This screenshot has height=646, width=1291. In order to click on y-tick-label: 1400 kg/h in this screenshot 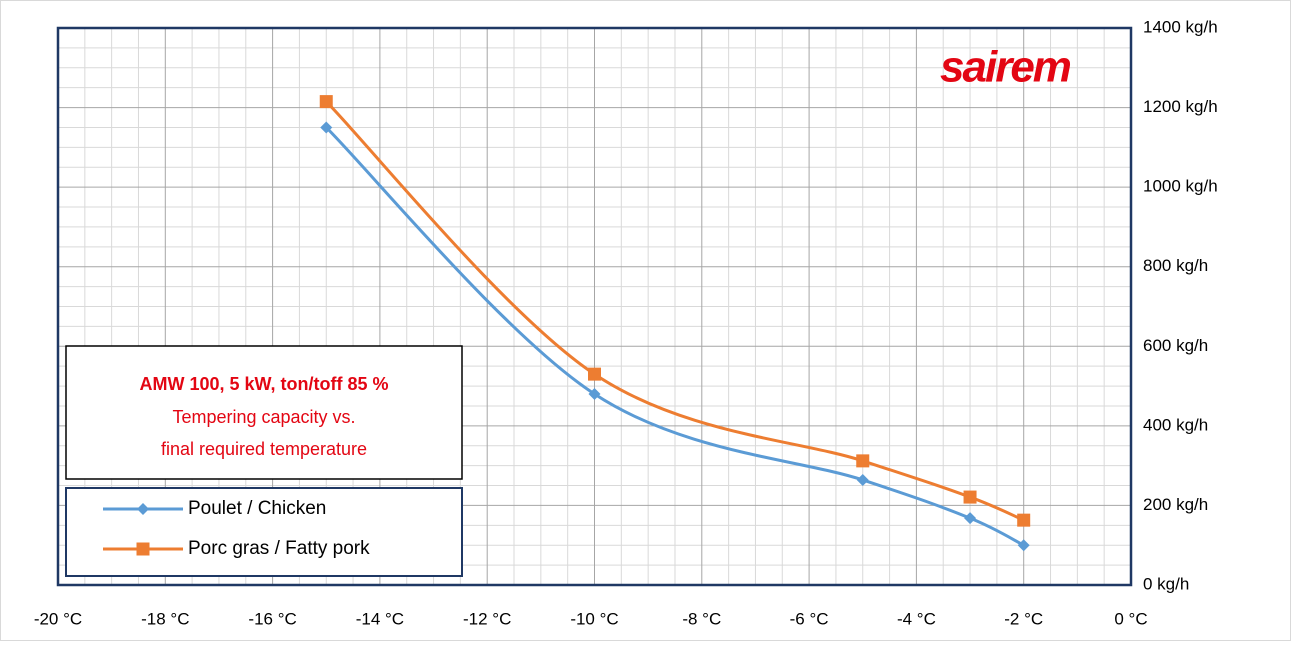, I will do `click(1180, 26)`.